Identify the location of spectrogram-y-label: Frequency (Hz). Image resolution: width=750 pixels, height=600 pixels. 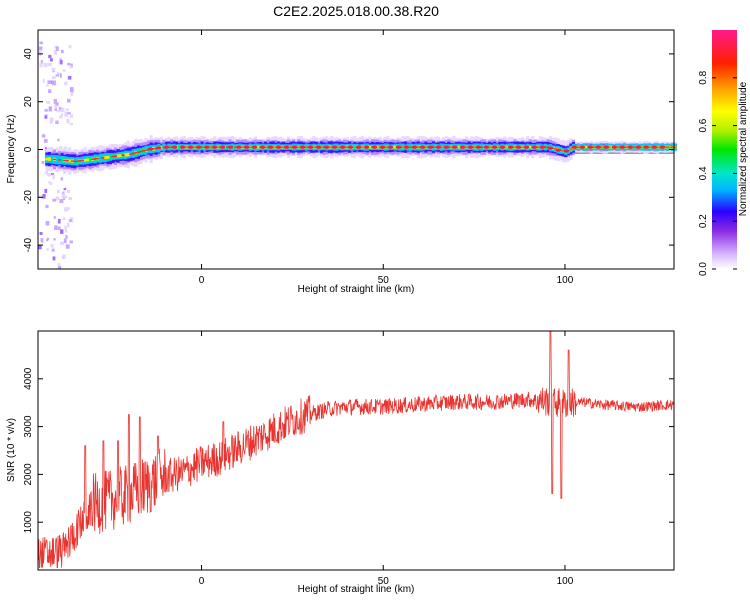
(11, 149).